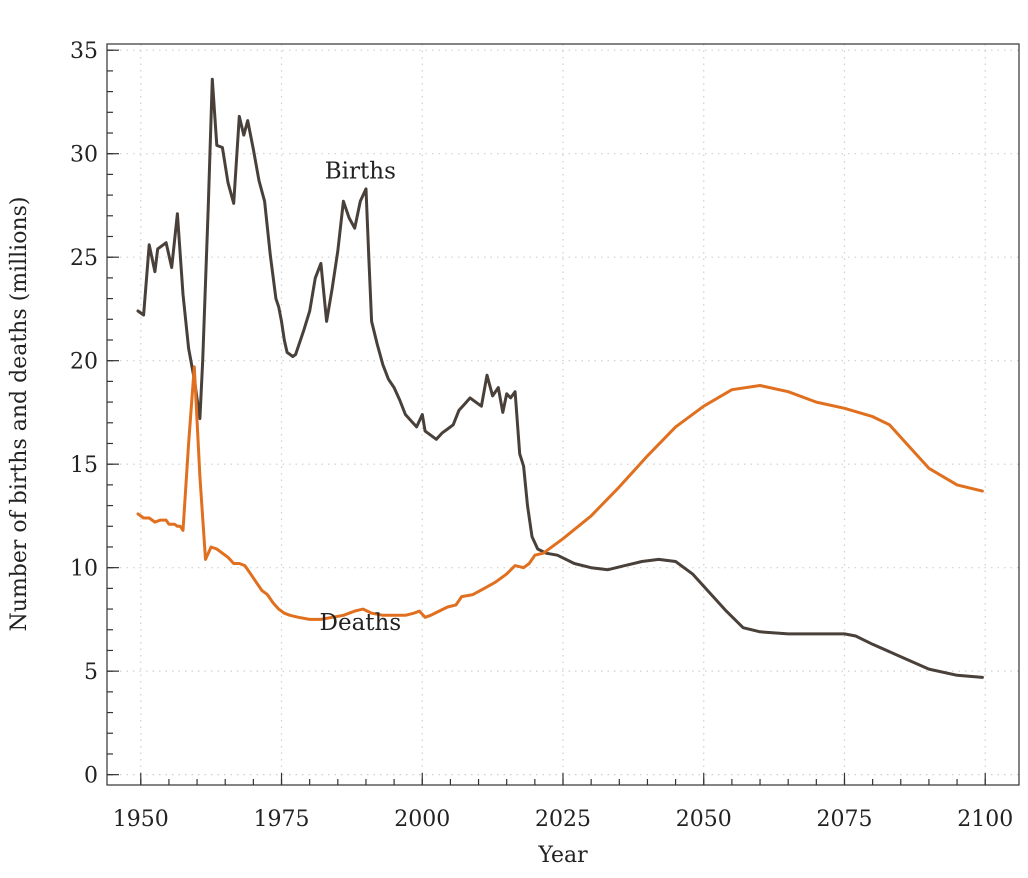 This screenshot has height=878, width=1028. I want to click on y-tick-label: 30, so click(84, 155).